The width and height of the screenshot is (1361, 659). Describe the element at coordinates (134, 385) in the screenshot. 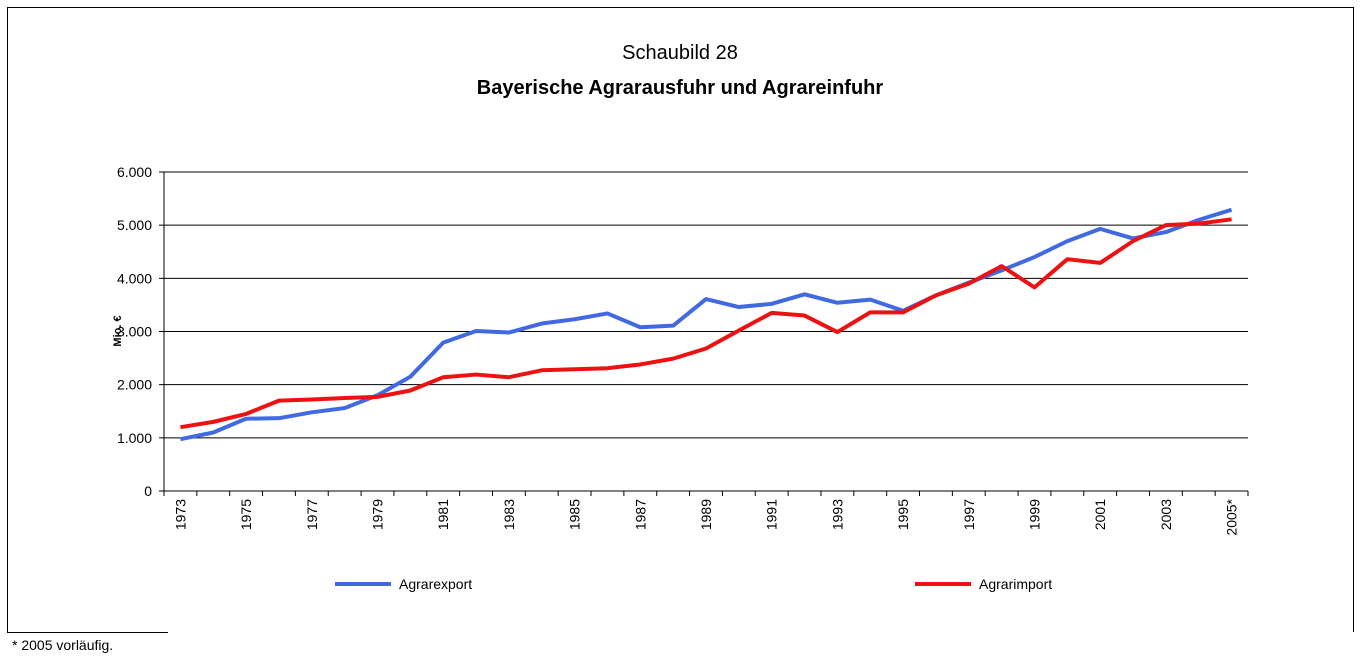

I see `y-tick-label: 2.000` at that location.